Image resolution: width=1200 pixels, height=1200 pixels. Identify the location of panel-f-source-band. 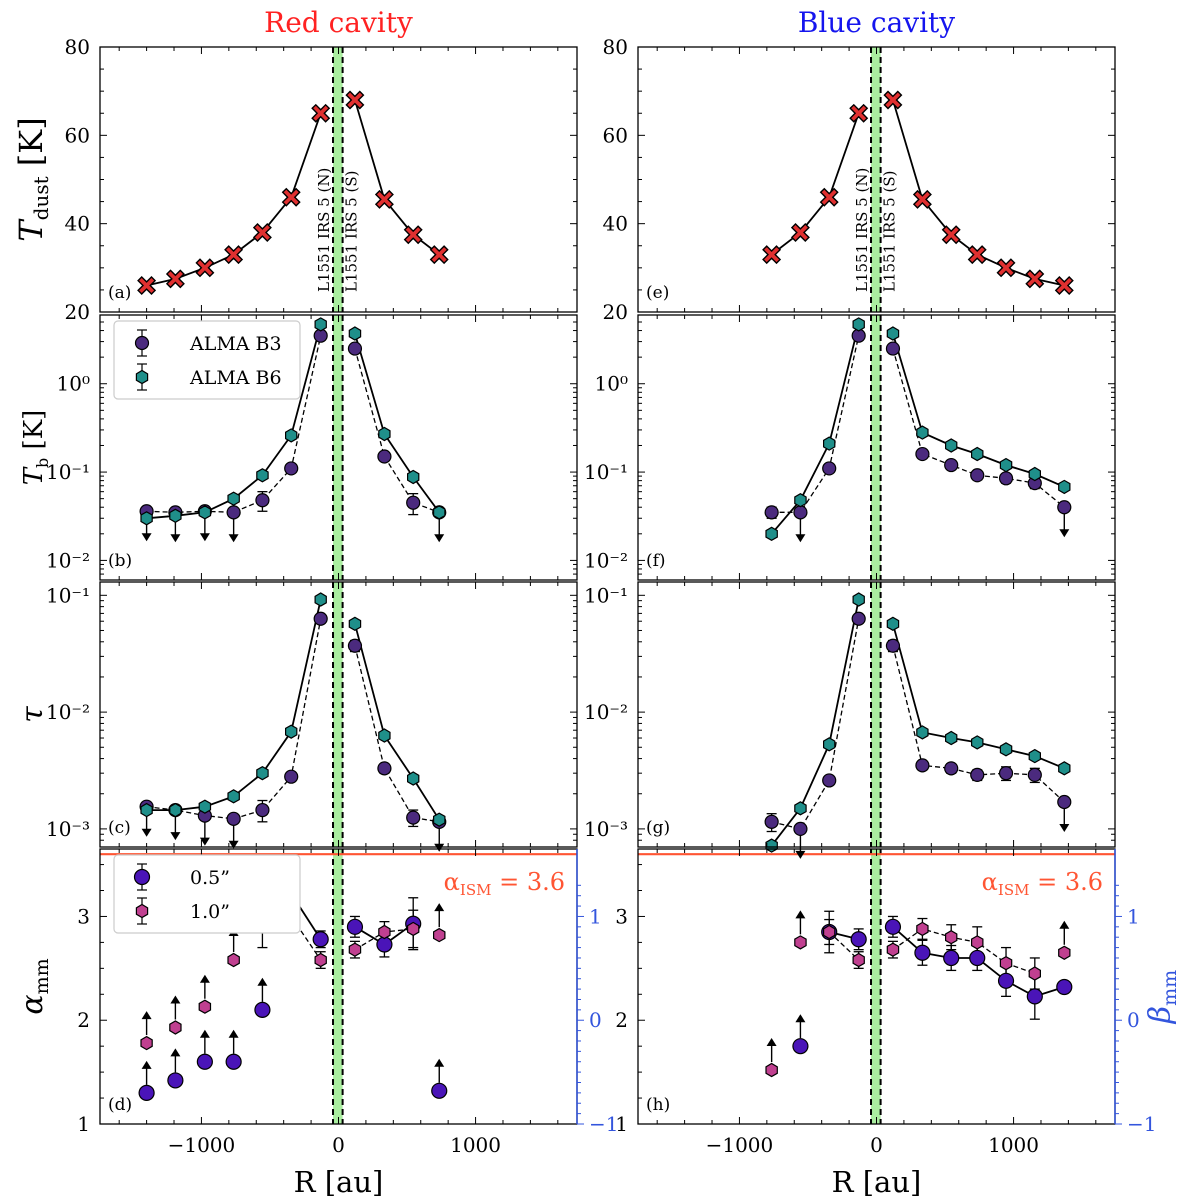
(876, 447).